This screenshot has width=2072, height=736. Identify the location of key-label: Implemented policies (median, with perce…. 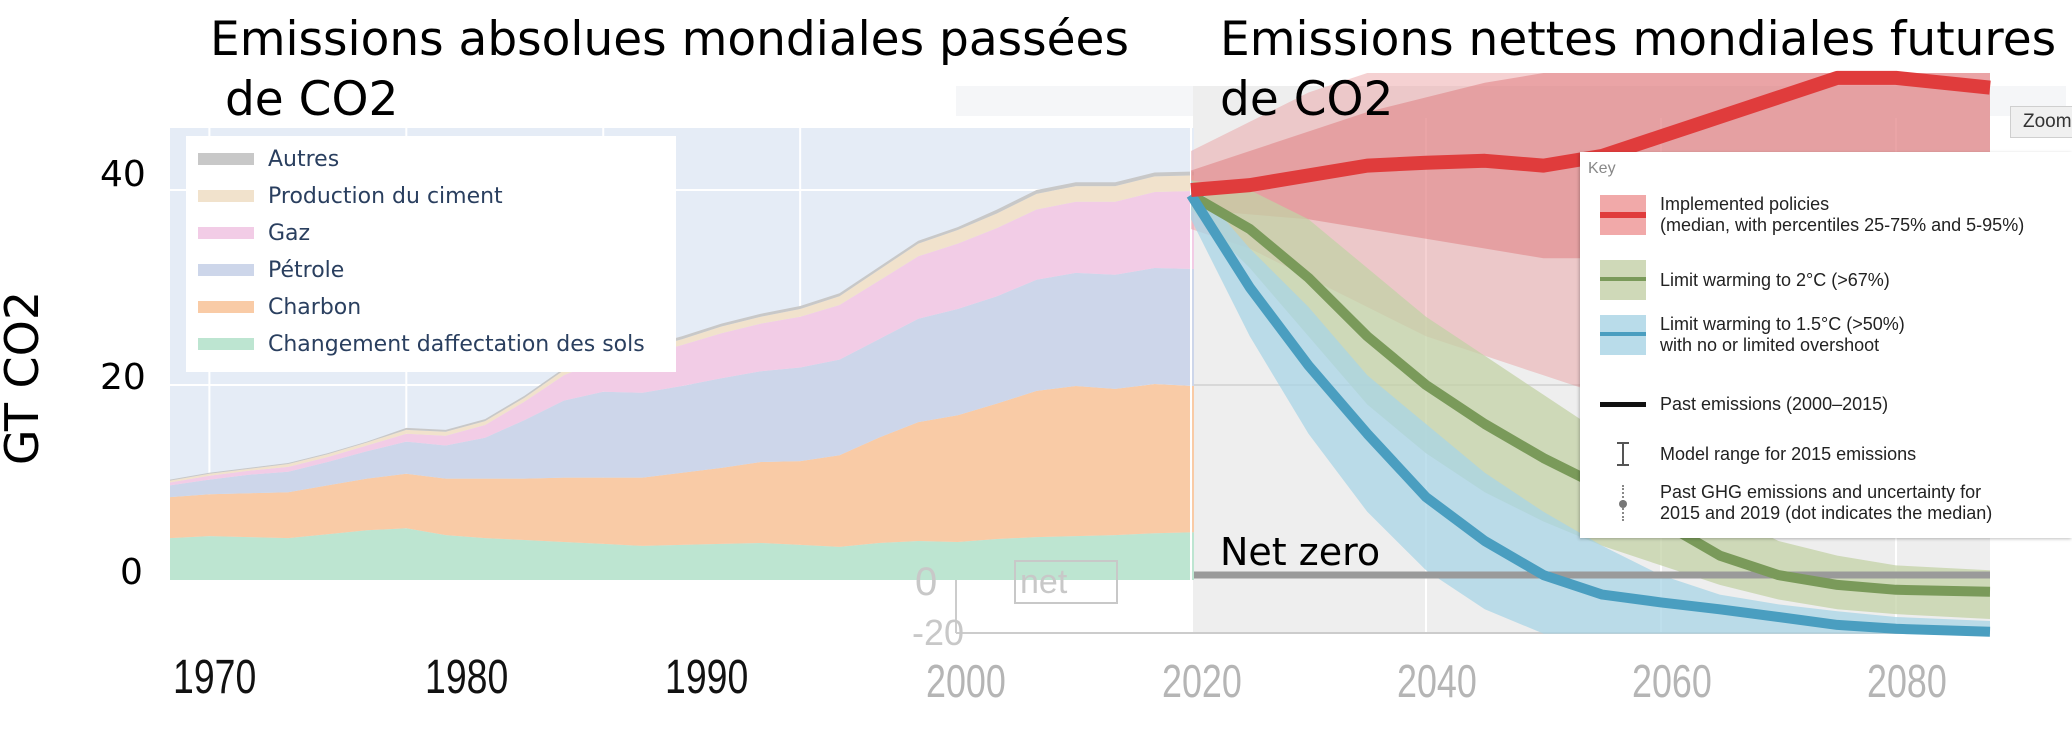
(1842, 214).